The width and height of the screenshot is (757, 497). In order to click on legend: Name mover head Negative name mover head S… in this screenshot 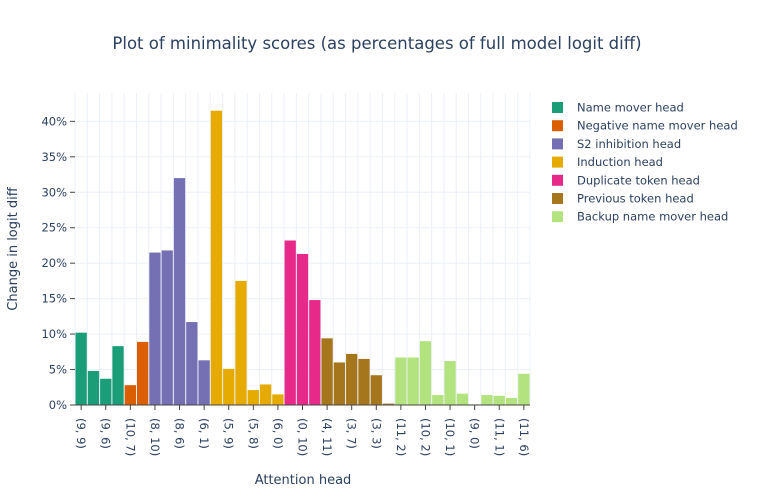, I will do `click(645, 162)`.